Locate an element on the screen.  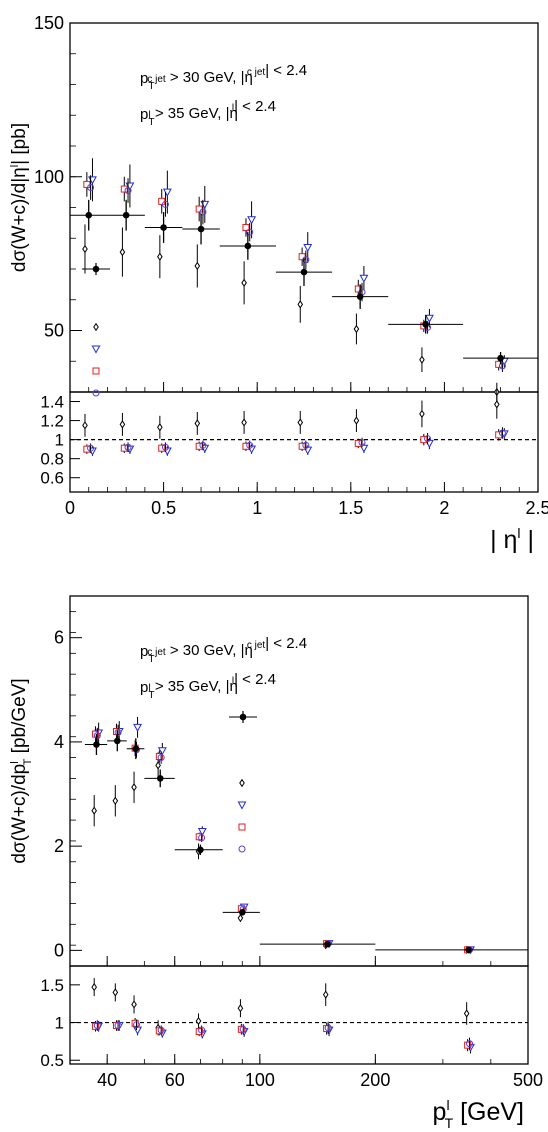
xtick-label-2: 100 is located at coordinates (260, 1080).